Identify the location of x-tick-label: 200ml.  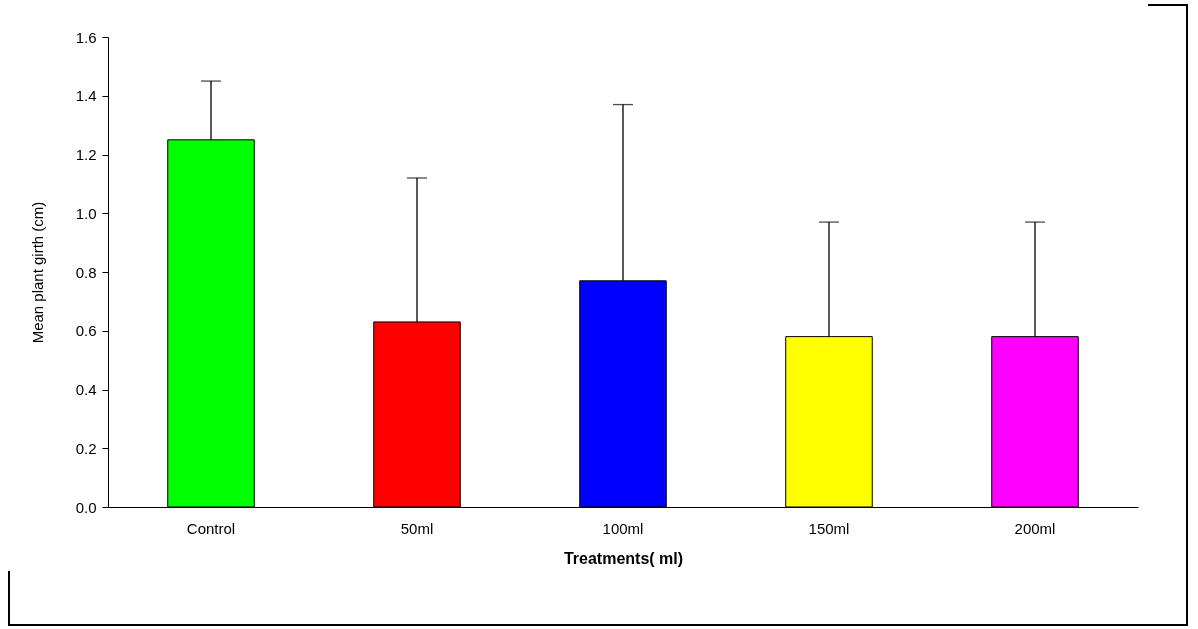
(1035, 528).